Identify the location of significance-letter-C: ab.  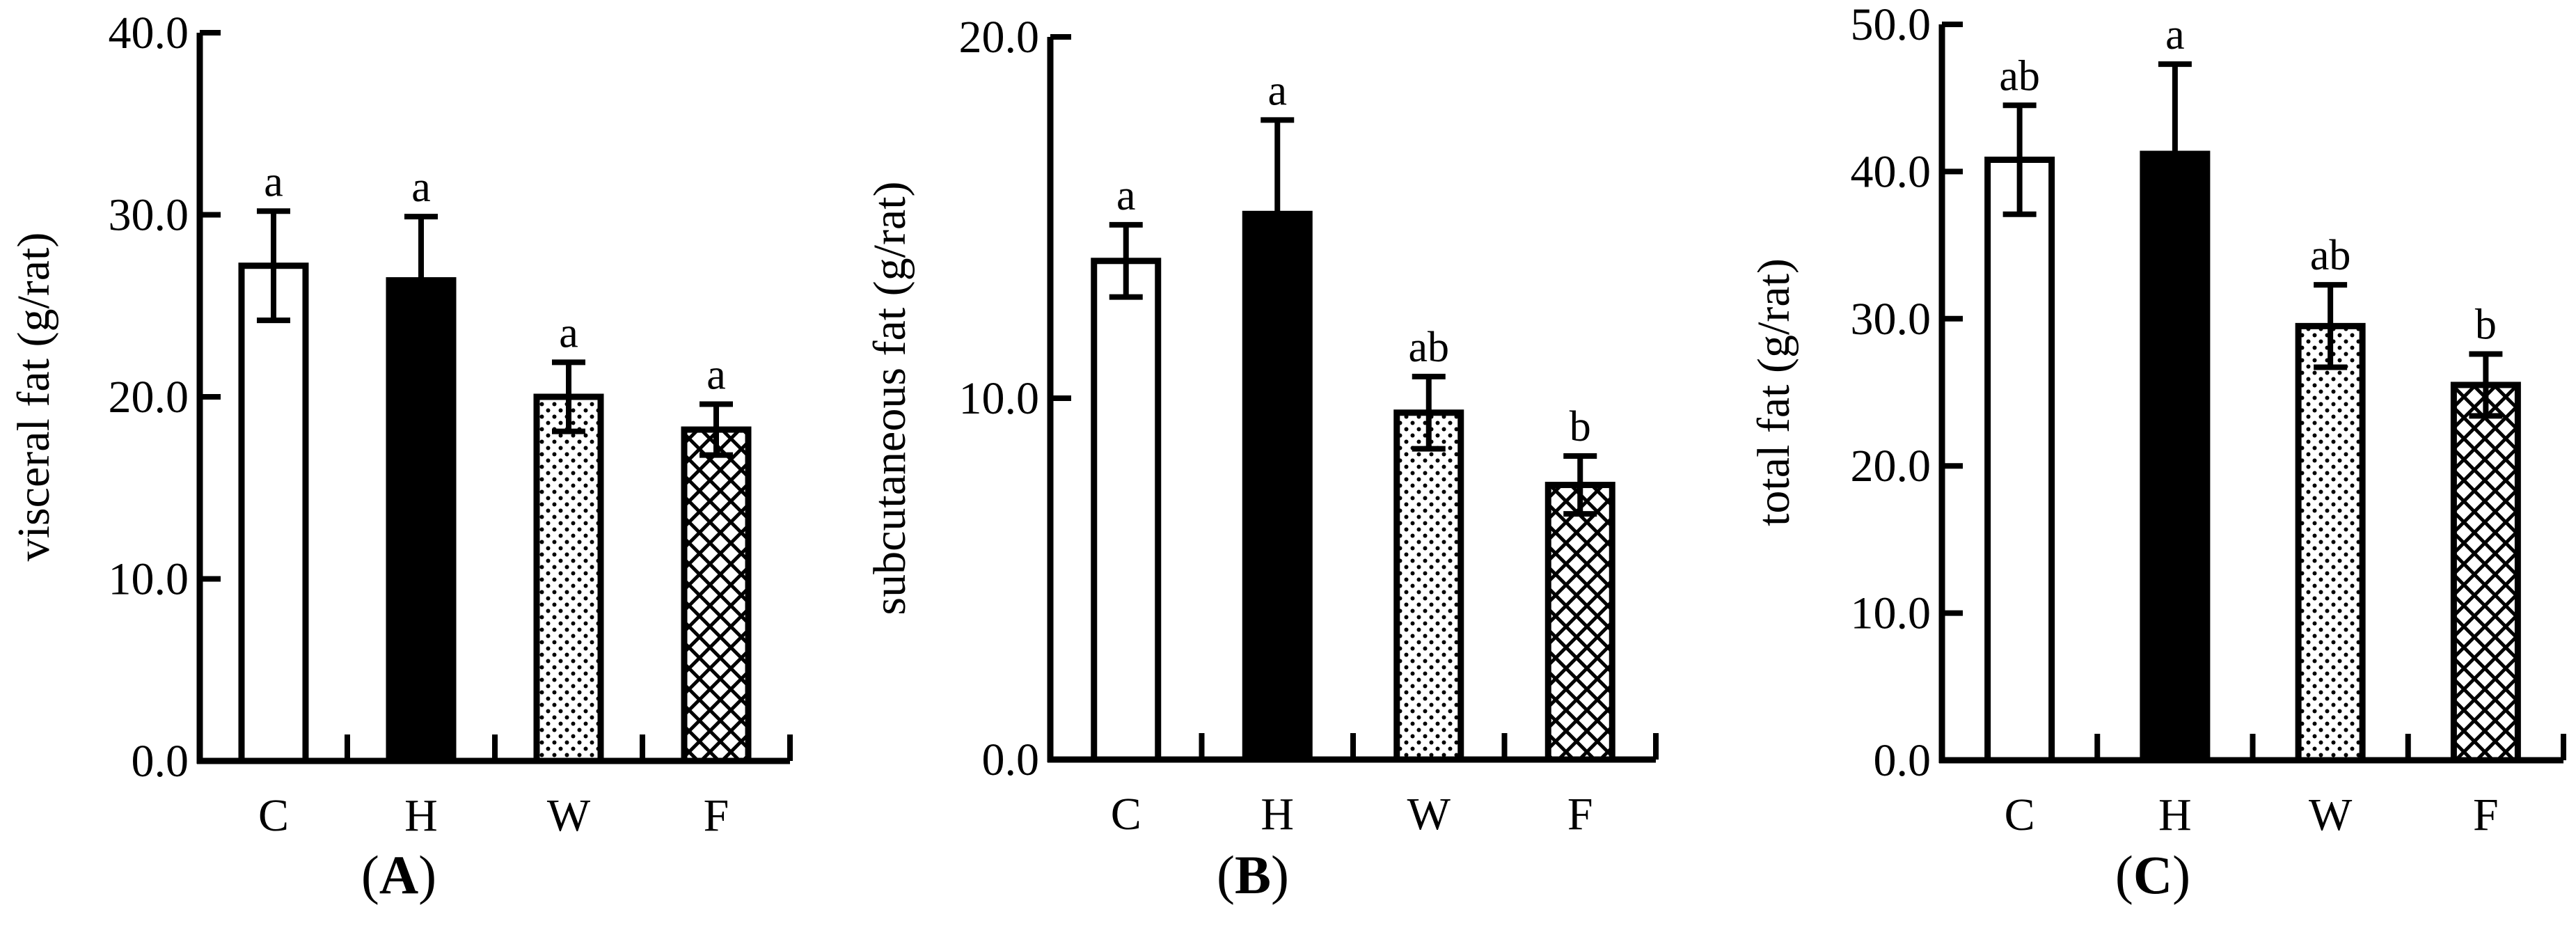
(2019, 76).